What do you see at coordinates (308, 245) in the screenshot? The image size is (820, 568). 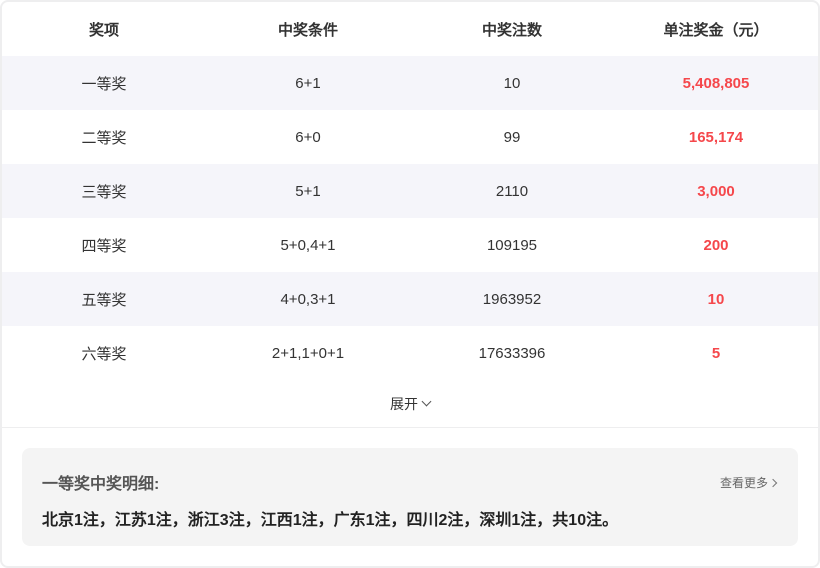 I see `prize-condition: 5+0,4+1` at bounding box center [308, 245].